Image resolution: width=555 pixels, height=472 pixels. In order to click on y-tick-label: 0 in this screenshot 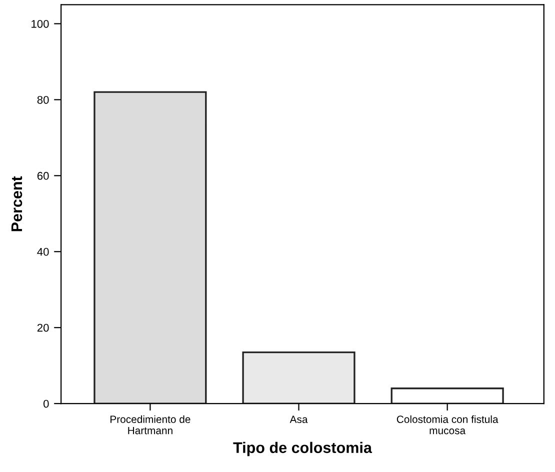, I will do `click(46, 404)`.